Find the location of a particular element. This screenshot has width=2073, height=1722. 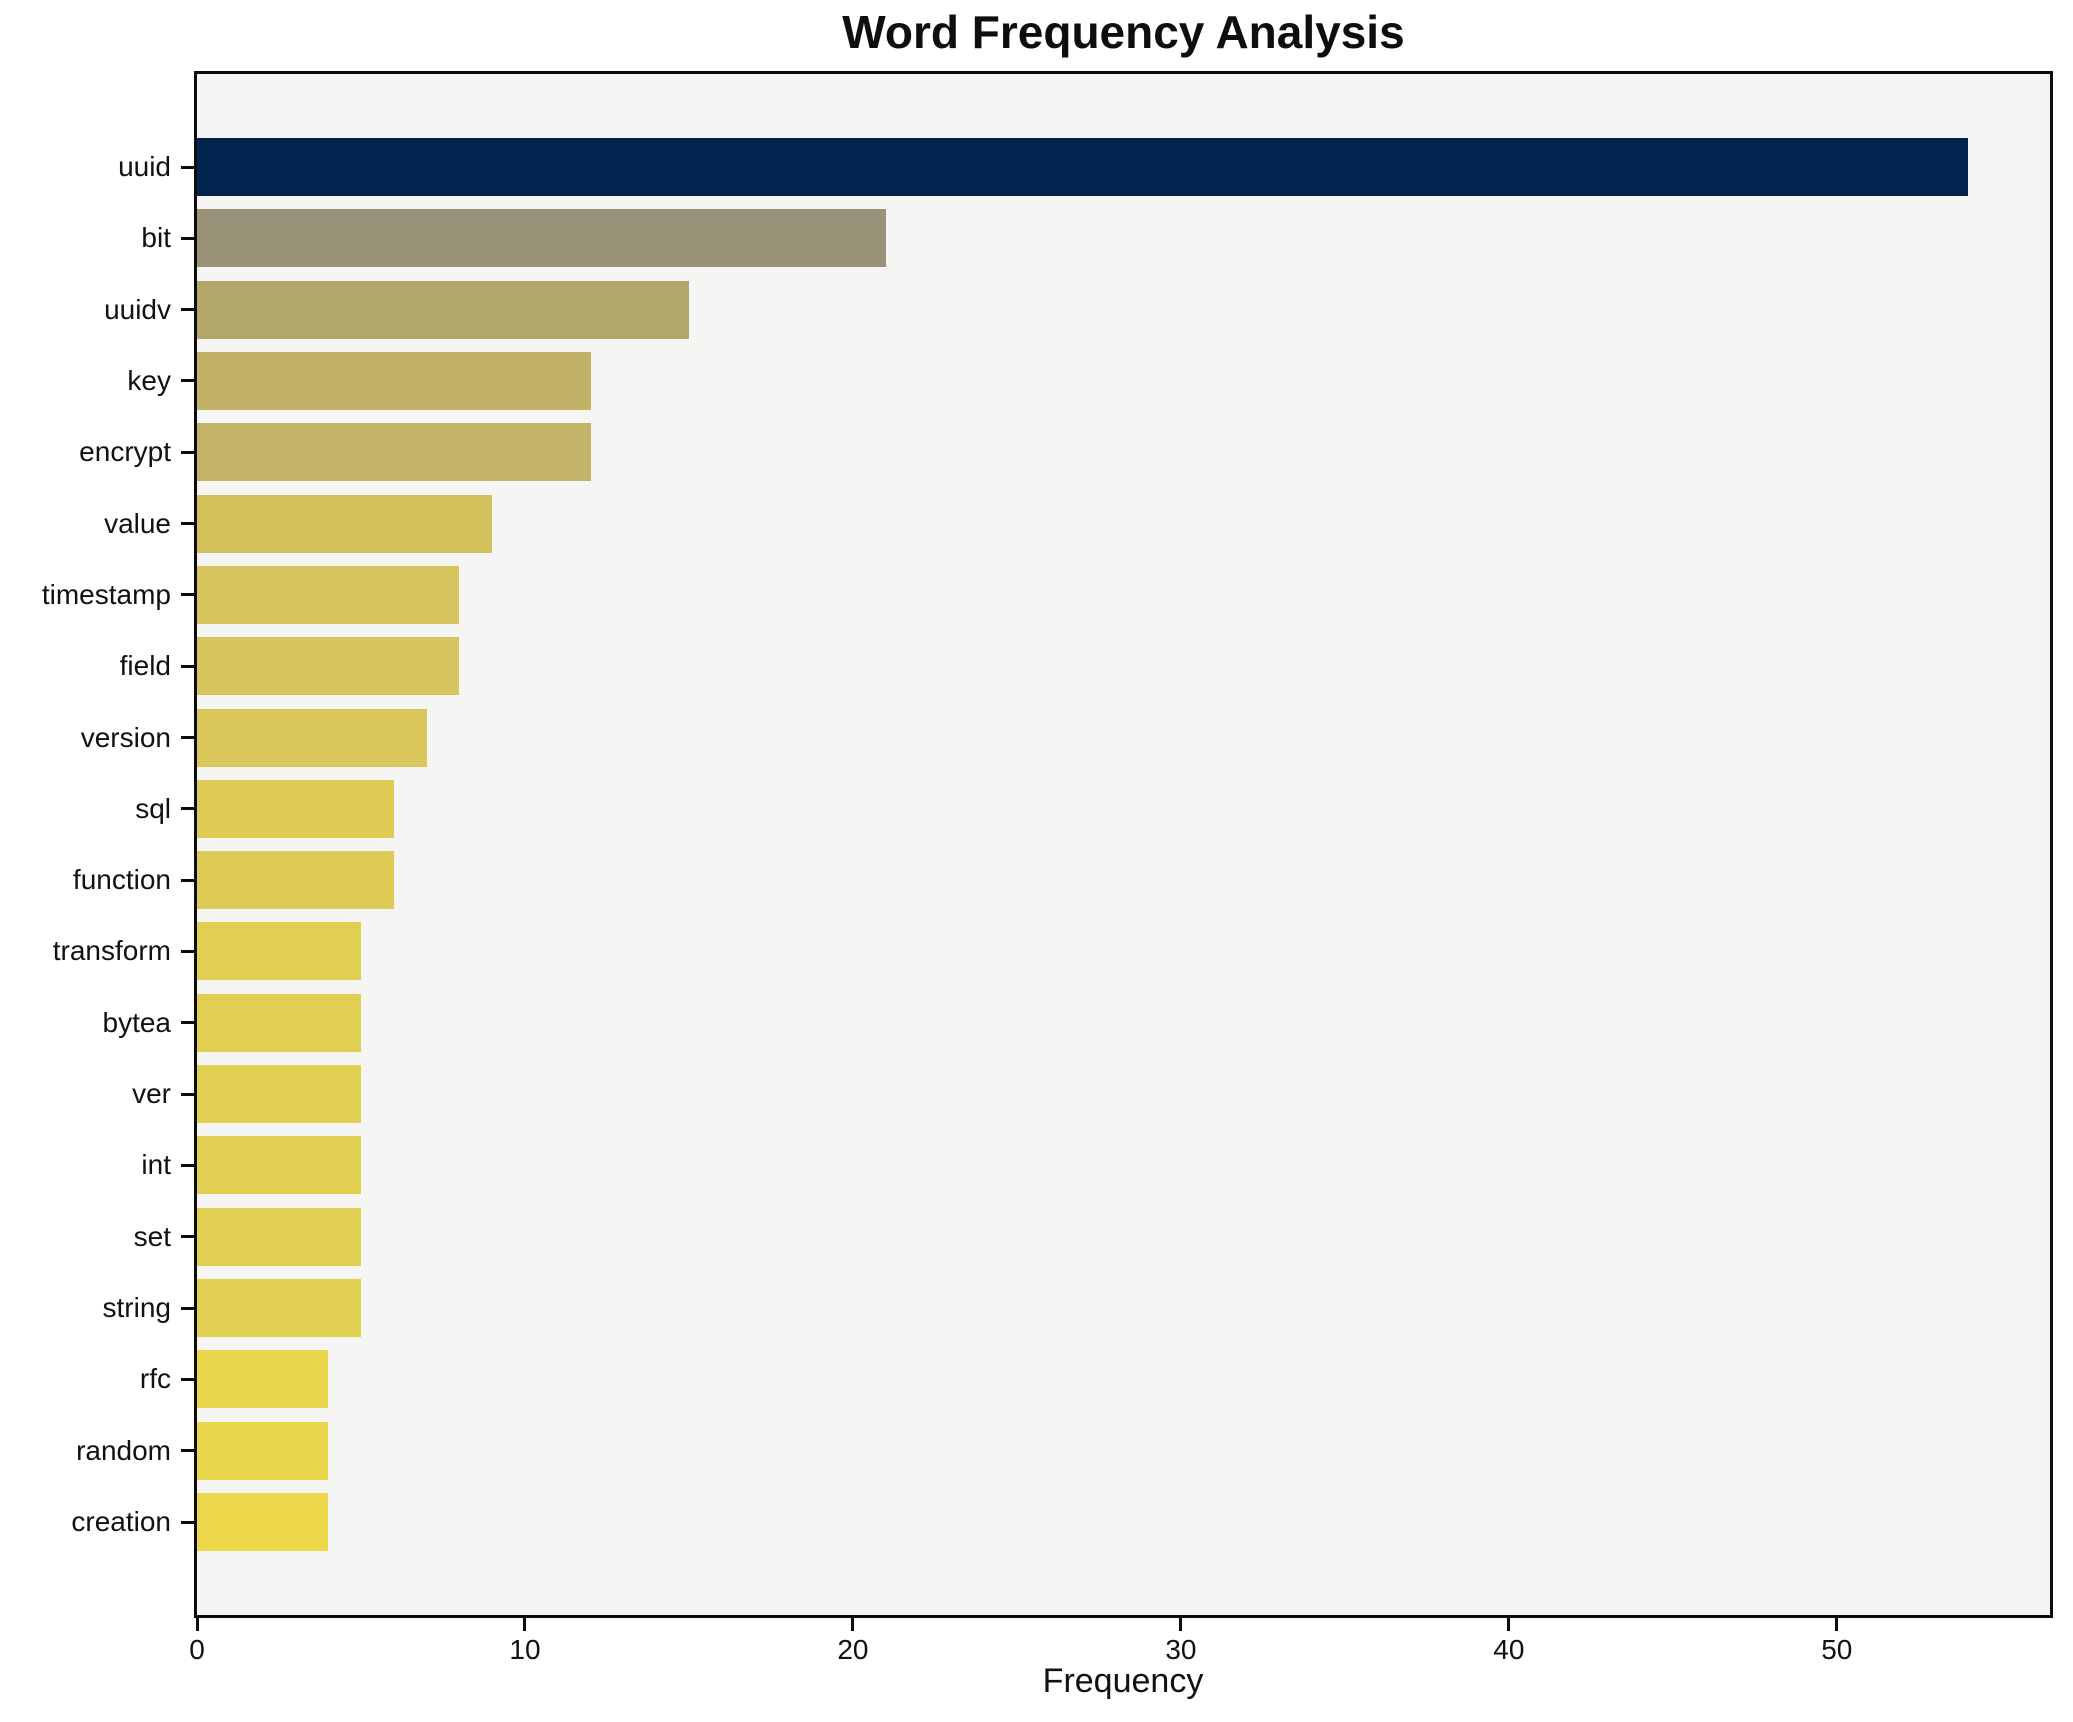

bar-bytea is located at coordinates (279, 1022).